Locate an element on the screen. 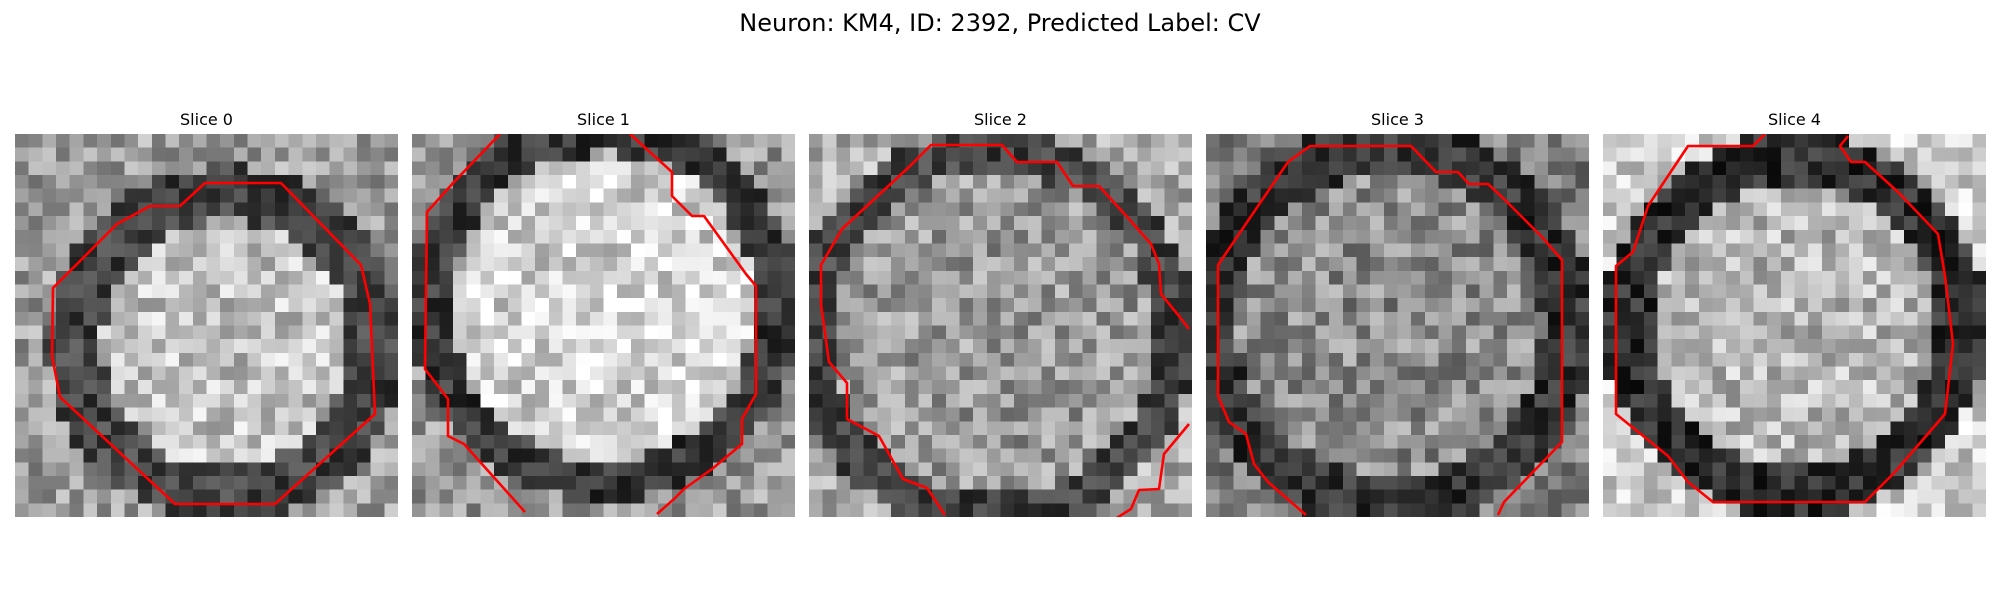 The width and height of the screenshot is (2000, 600). slice-panel-3: Slice 3 is located at coordinates (1397, 313).